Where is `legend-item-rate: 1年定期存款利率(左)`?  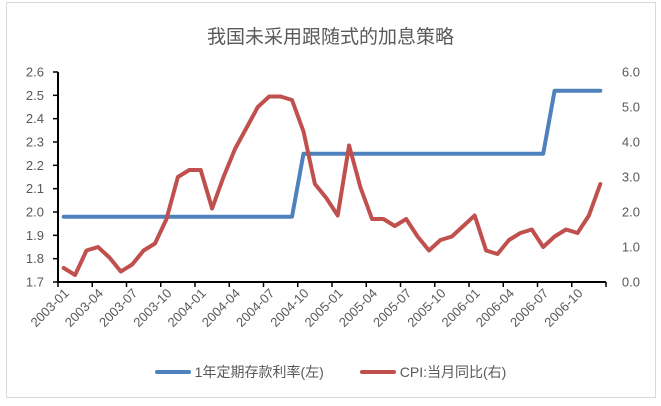
legend-item-rate: 1年定期存款利率(左) is located at coordinates (239, 372).